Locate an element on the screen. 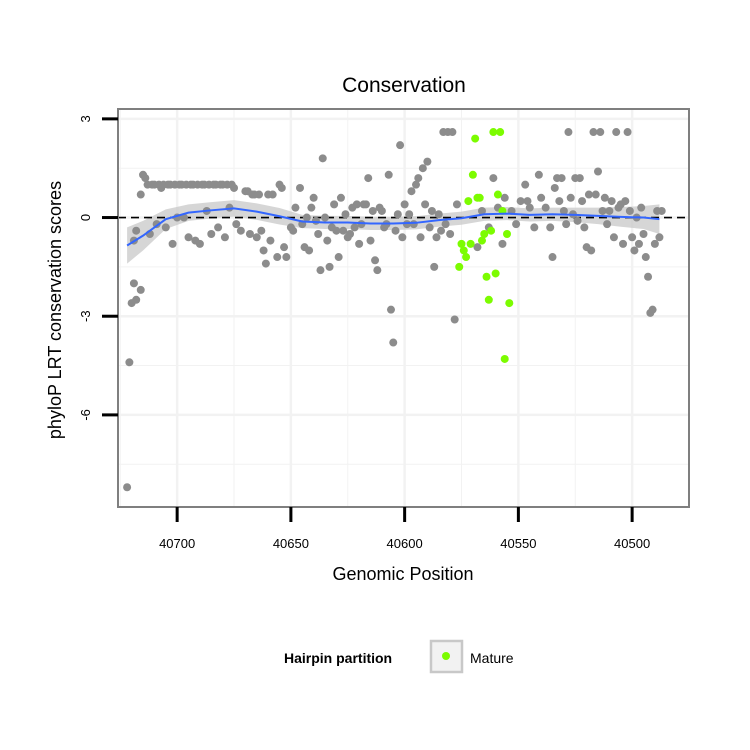  x-tick-label: 40500 is located at coordinates (632, 543).